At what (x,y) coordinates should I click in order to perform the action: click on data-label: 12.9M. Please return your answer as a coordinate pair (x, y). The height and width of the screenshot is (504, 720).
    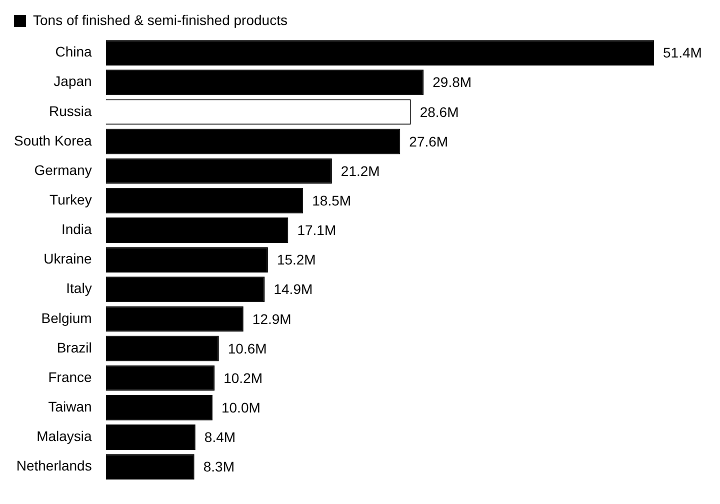
    Looking at the image, I should click on (272, 318).